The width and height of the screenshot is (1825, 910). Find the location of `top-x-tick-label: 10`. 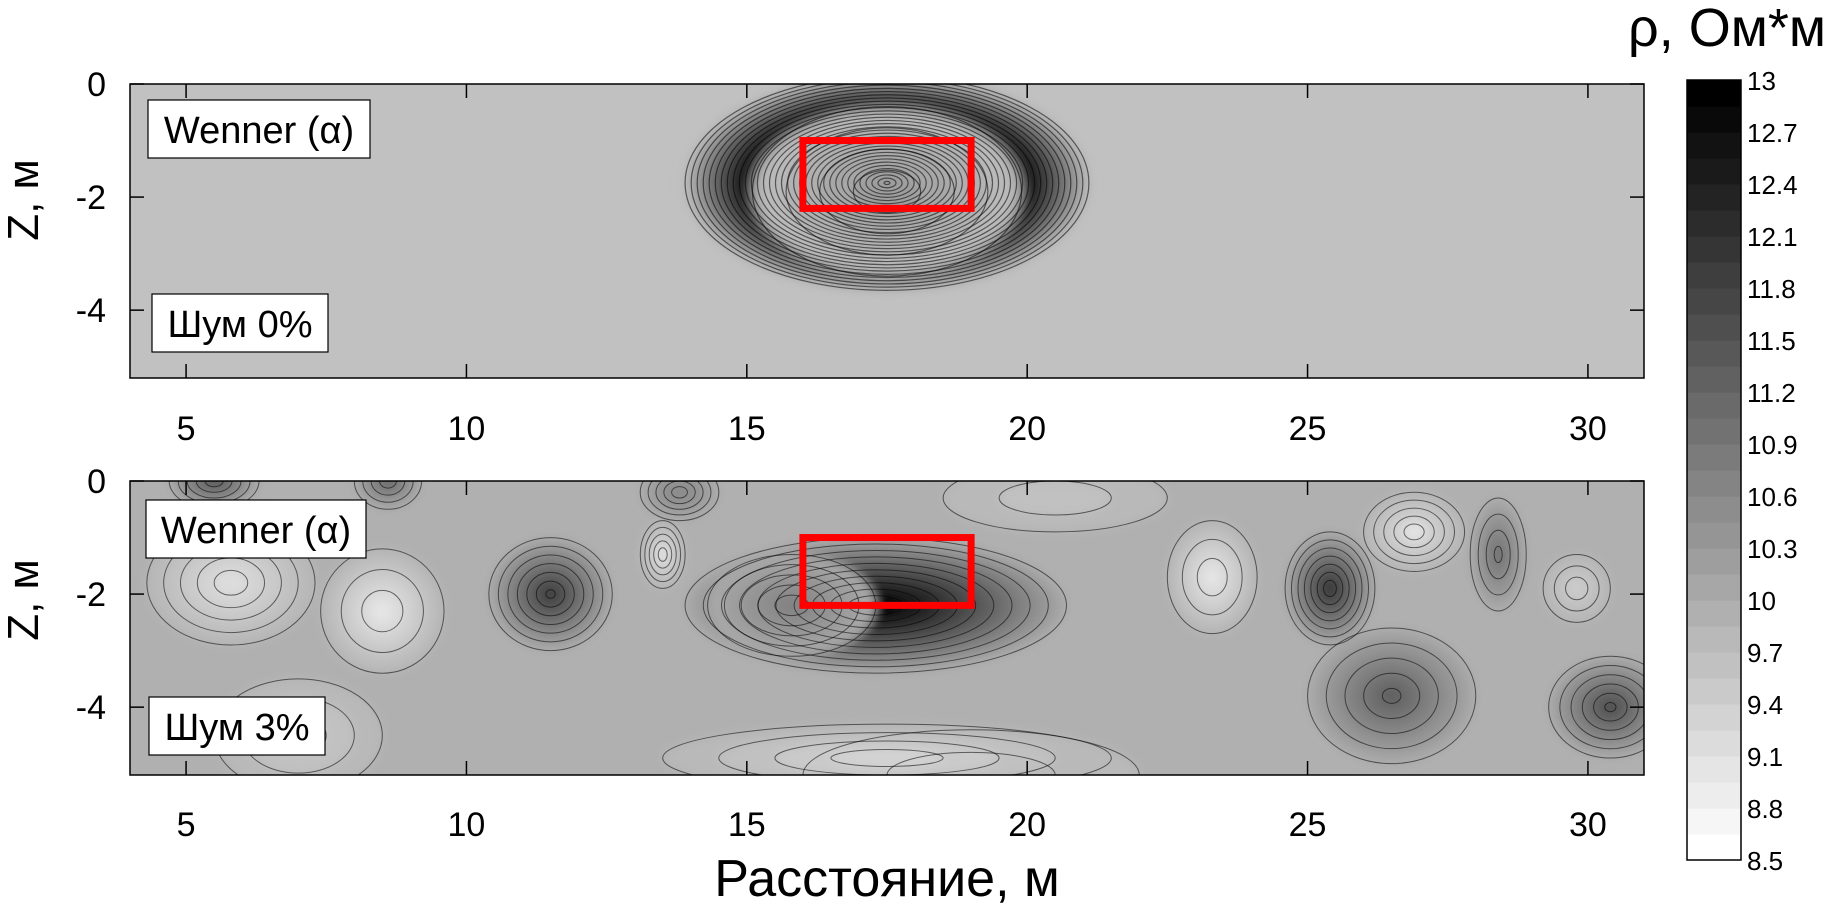

top-x-tick-label: 10 is located at coordinates (467, 429).